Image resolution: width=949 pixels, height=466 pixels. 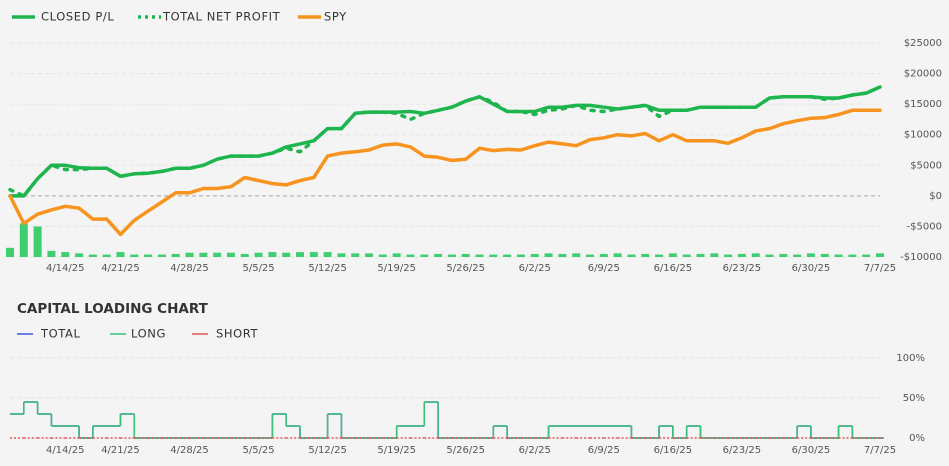 What do you see at coordinates (604, 268) in the screenshot?
I see `x-tick-label: 6/9/25` at bounding box center [604, 268].